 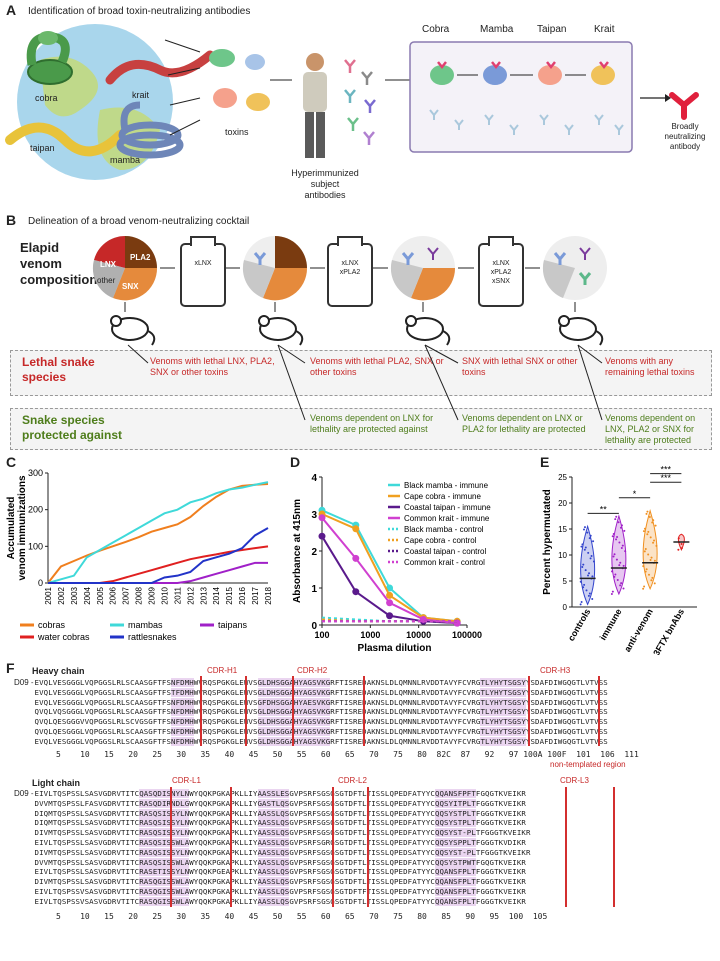 What do you see at coordinates (552, 29) in the screenshot?
I see `species-taipan: Taipan` at bounding box center [552, 29].